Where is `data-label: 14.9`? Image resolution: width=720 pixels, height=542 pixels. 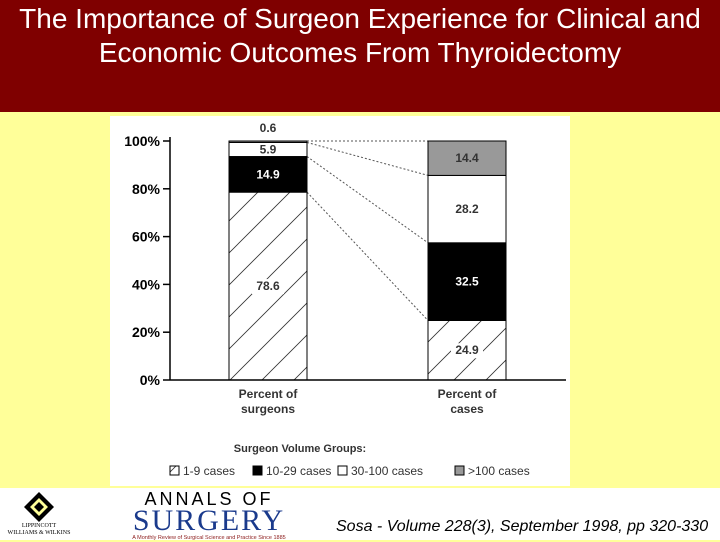
data-label: 14.9 is located at coordinates (268, 174).